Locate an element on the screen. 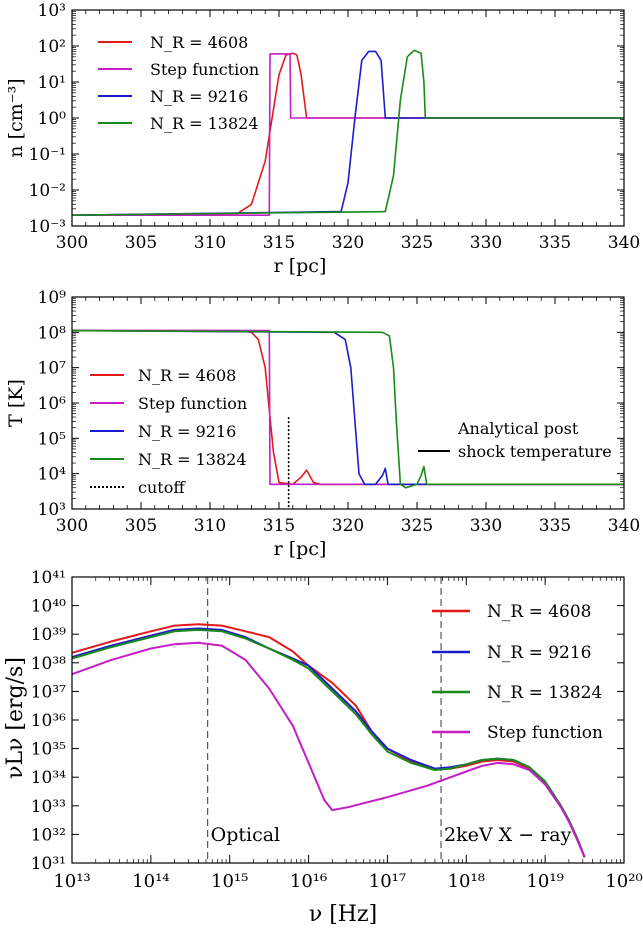 The height and width of the screenshot is (932, 643). sed-x-tick-label: 10¹³ is located at coordinates (71, 881).